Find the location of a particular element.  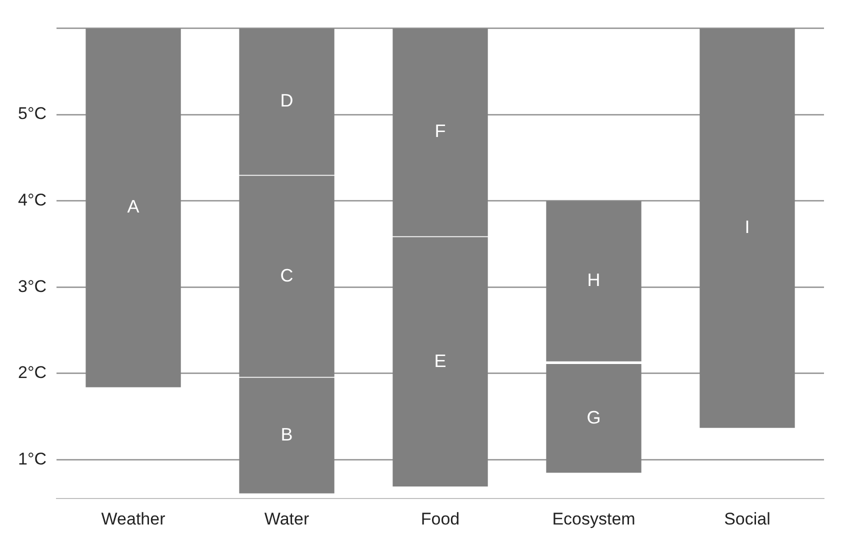

x-tick-label: Weather is located at coordinates (133, 518).